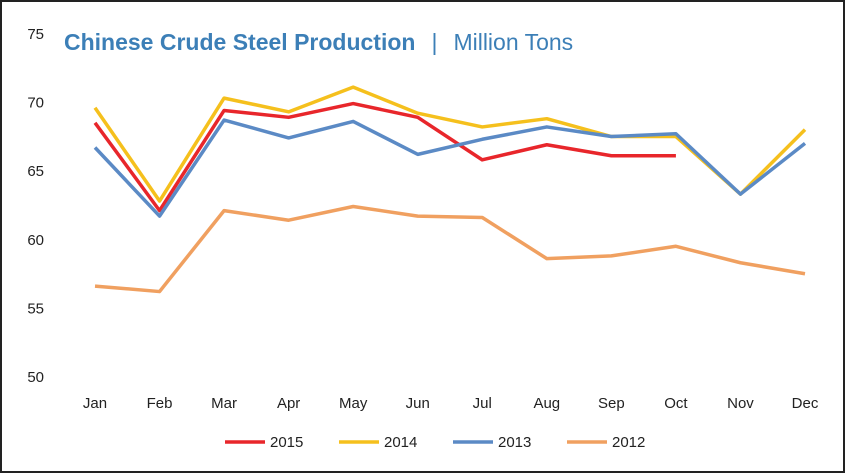 This screenshot has height=473, width=845. What do you see at coordinates (611, 403) in the screenshot?
I see `x-tick-label: Sep` at bounding box center [611, 403].